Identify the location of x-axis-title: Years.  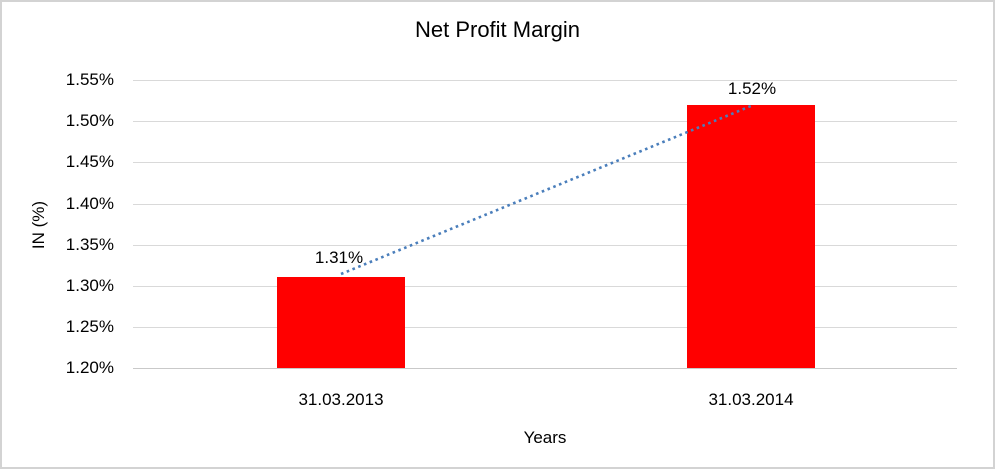
(545, 437).